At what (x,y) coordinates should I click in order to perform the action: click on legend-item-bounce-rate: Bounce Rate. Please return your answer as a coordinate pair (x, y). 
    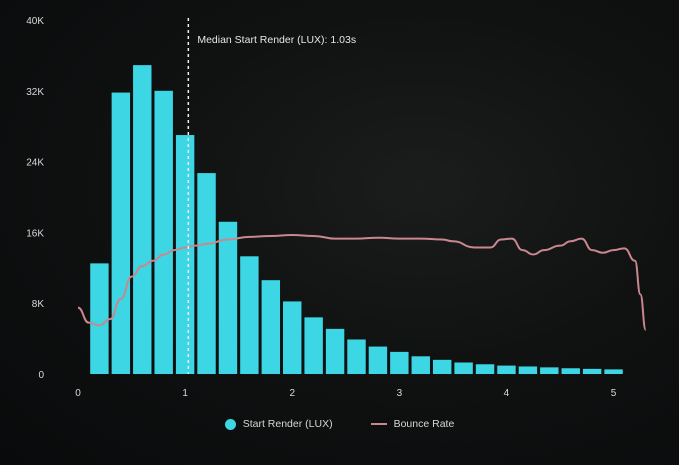
    Looking at the image, I should click on (412, 424).